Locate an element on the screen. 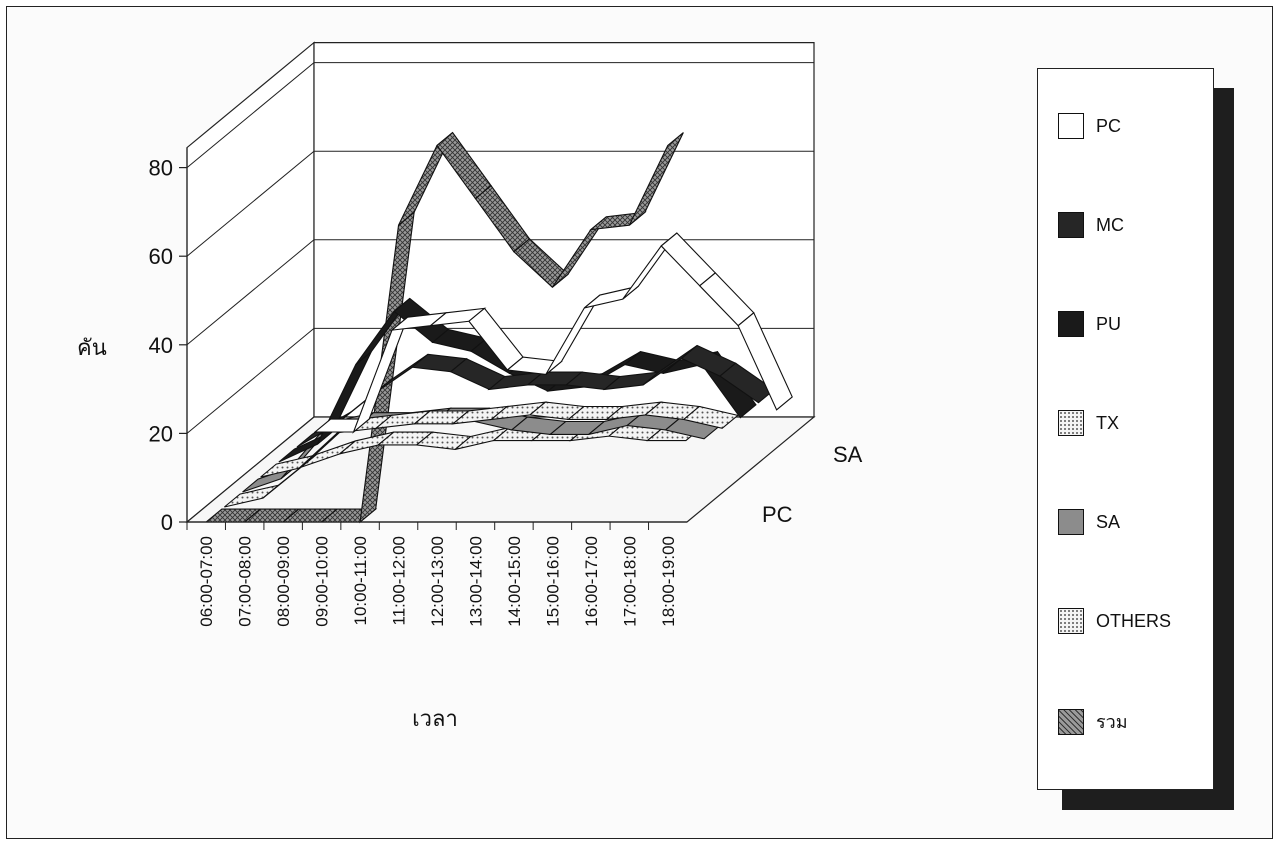 The width and height of the screenshot is (1283, 851). chart-legend: PC MC PU TX SA OTHERS รวม is located at coordinates (1125, 429).